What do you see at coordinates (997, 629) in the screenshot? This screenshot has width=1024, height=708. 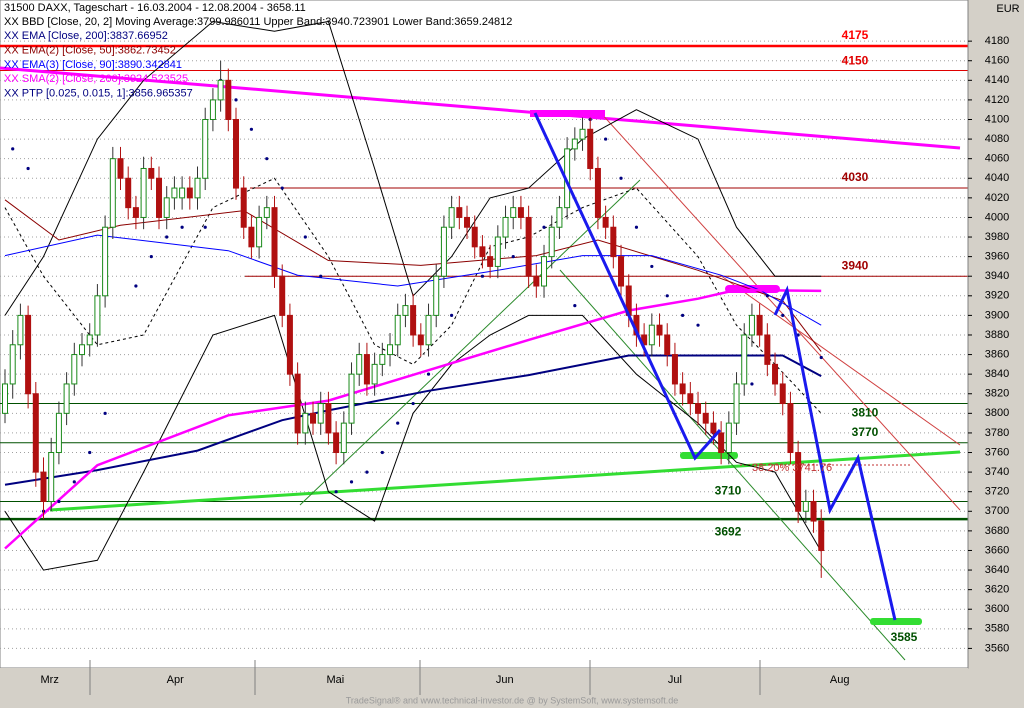 I see `y-tick-label: 3580` at bounding box center [997, 629].